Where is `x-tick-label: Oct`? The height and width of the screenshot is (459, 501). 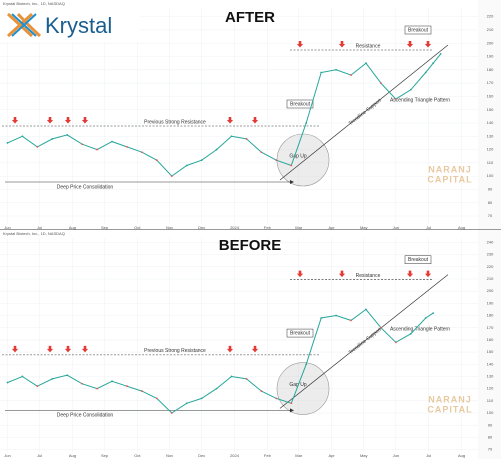
x-tick-label: Oct is located at coordinates (137, 455).